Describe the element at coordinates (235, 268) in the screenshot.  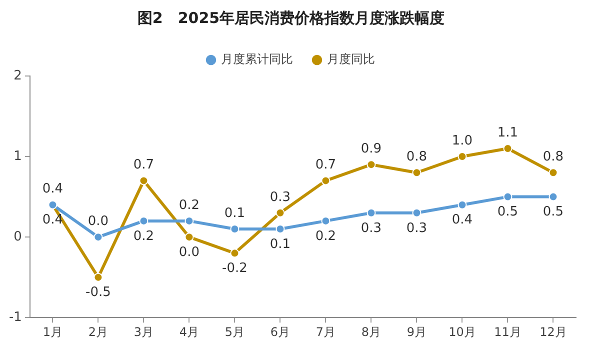
I see `data-label: -0.2` at that location.